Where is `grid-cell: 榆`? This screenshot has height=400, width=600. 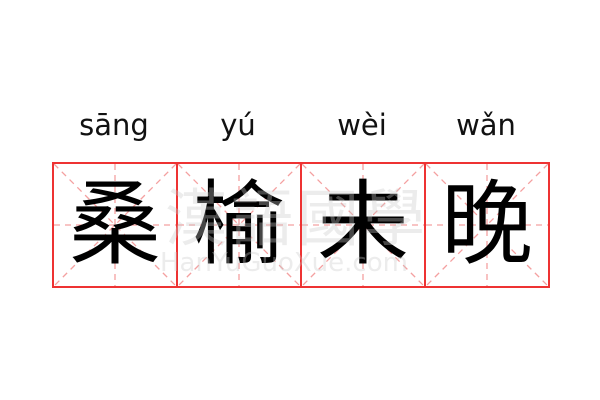 grid-cell: 榆 is located at coordinates (239, 225).